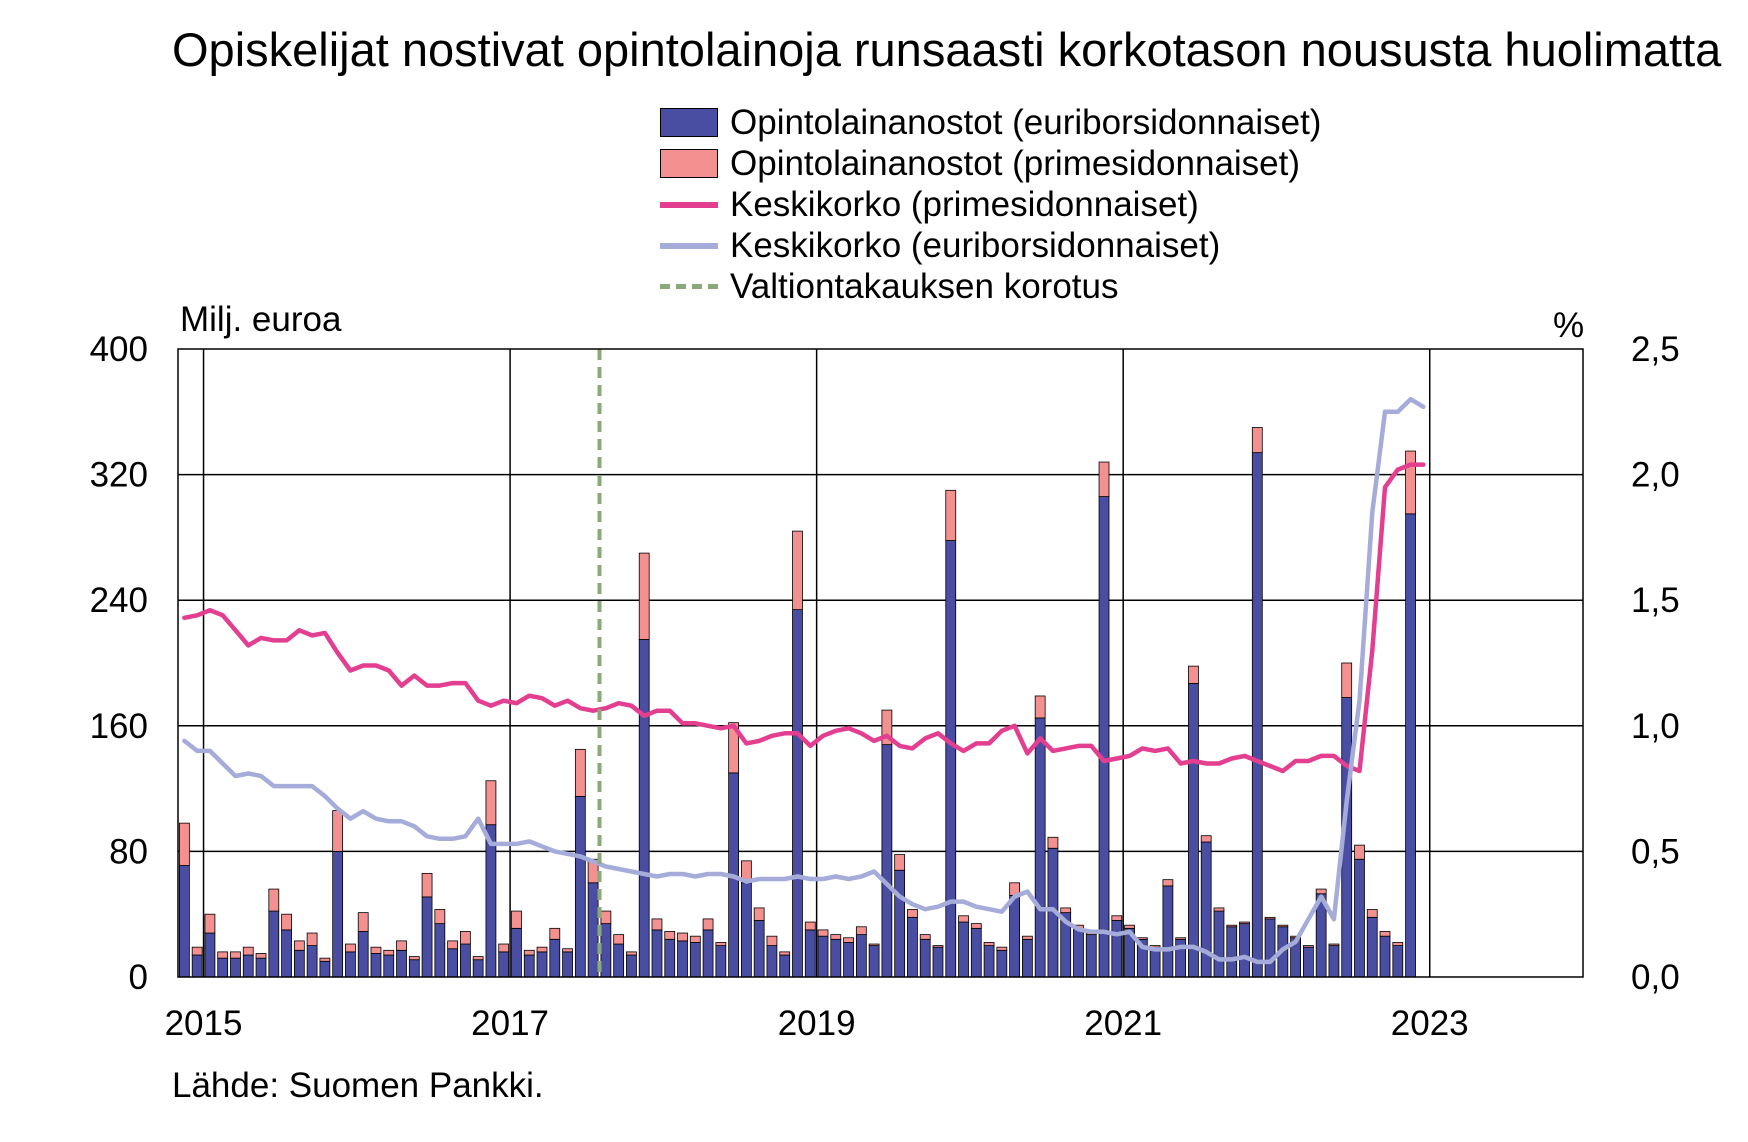 This screenshot has height=1142, width=1748. Describe the element at coordinates (119, 475) in the screenshot. I see `y-left-tick-label: 320` at that location.